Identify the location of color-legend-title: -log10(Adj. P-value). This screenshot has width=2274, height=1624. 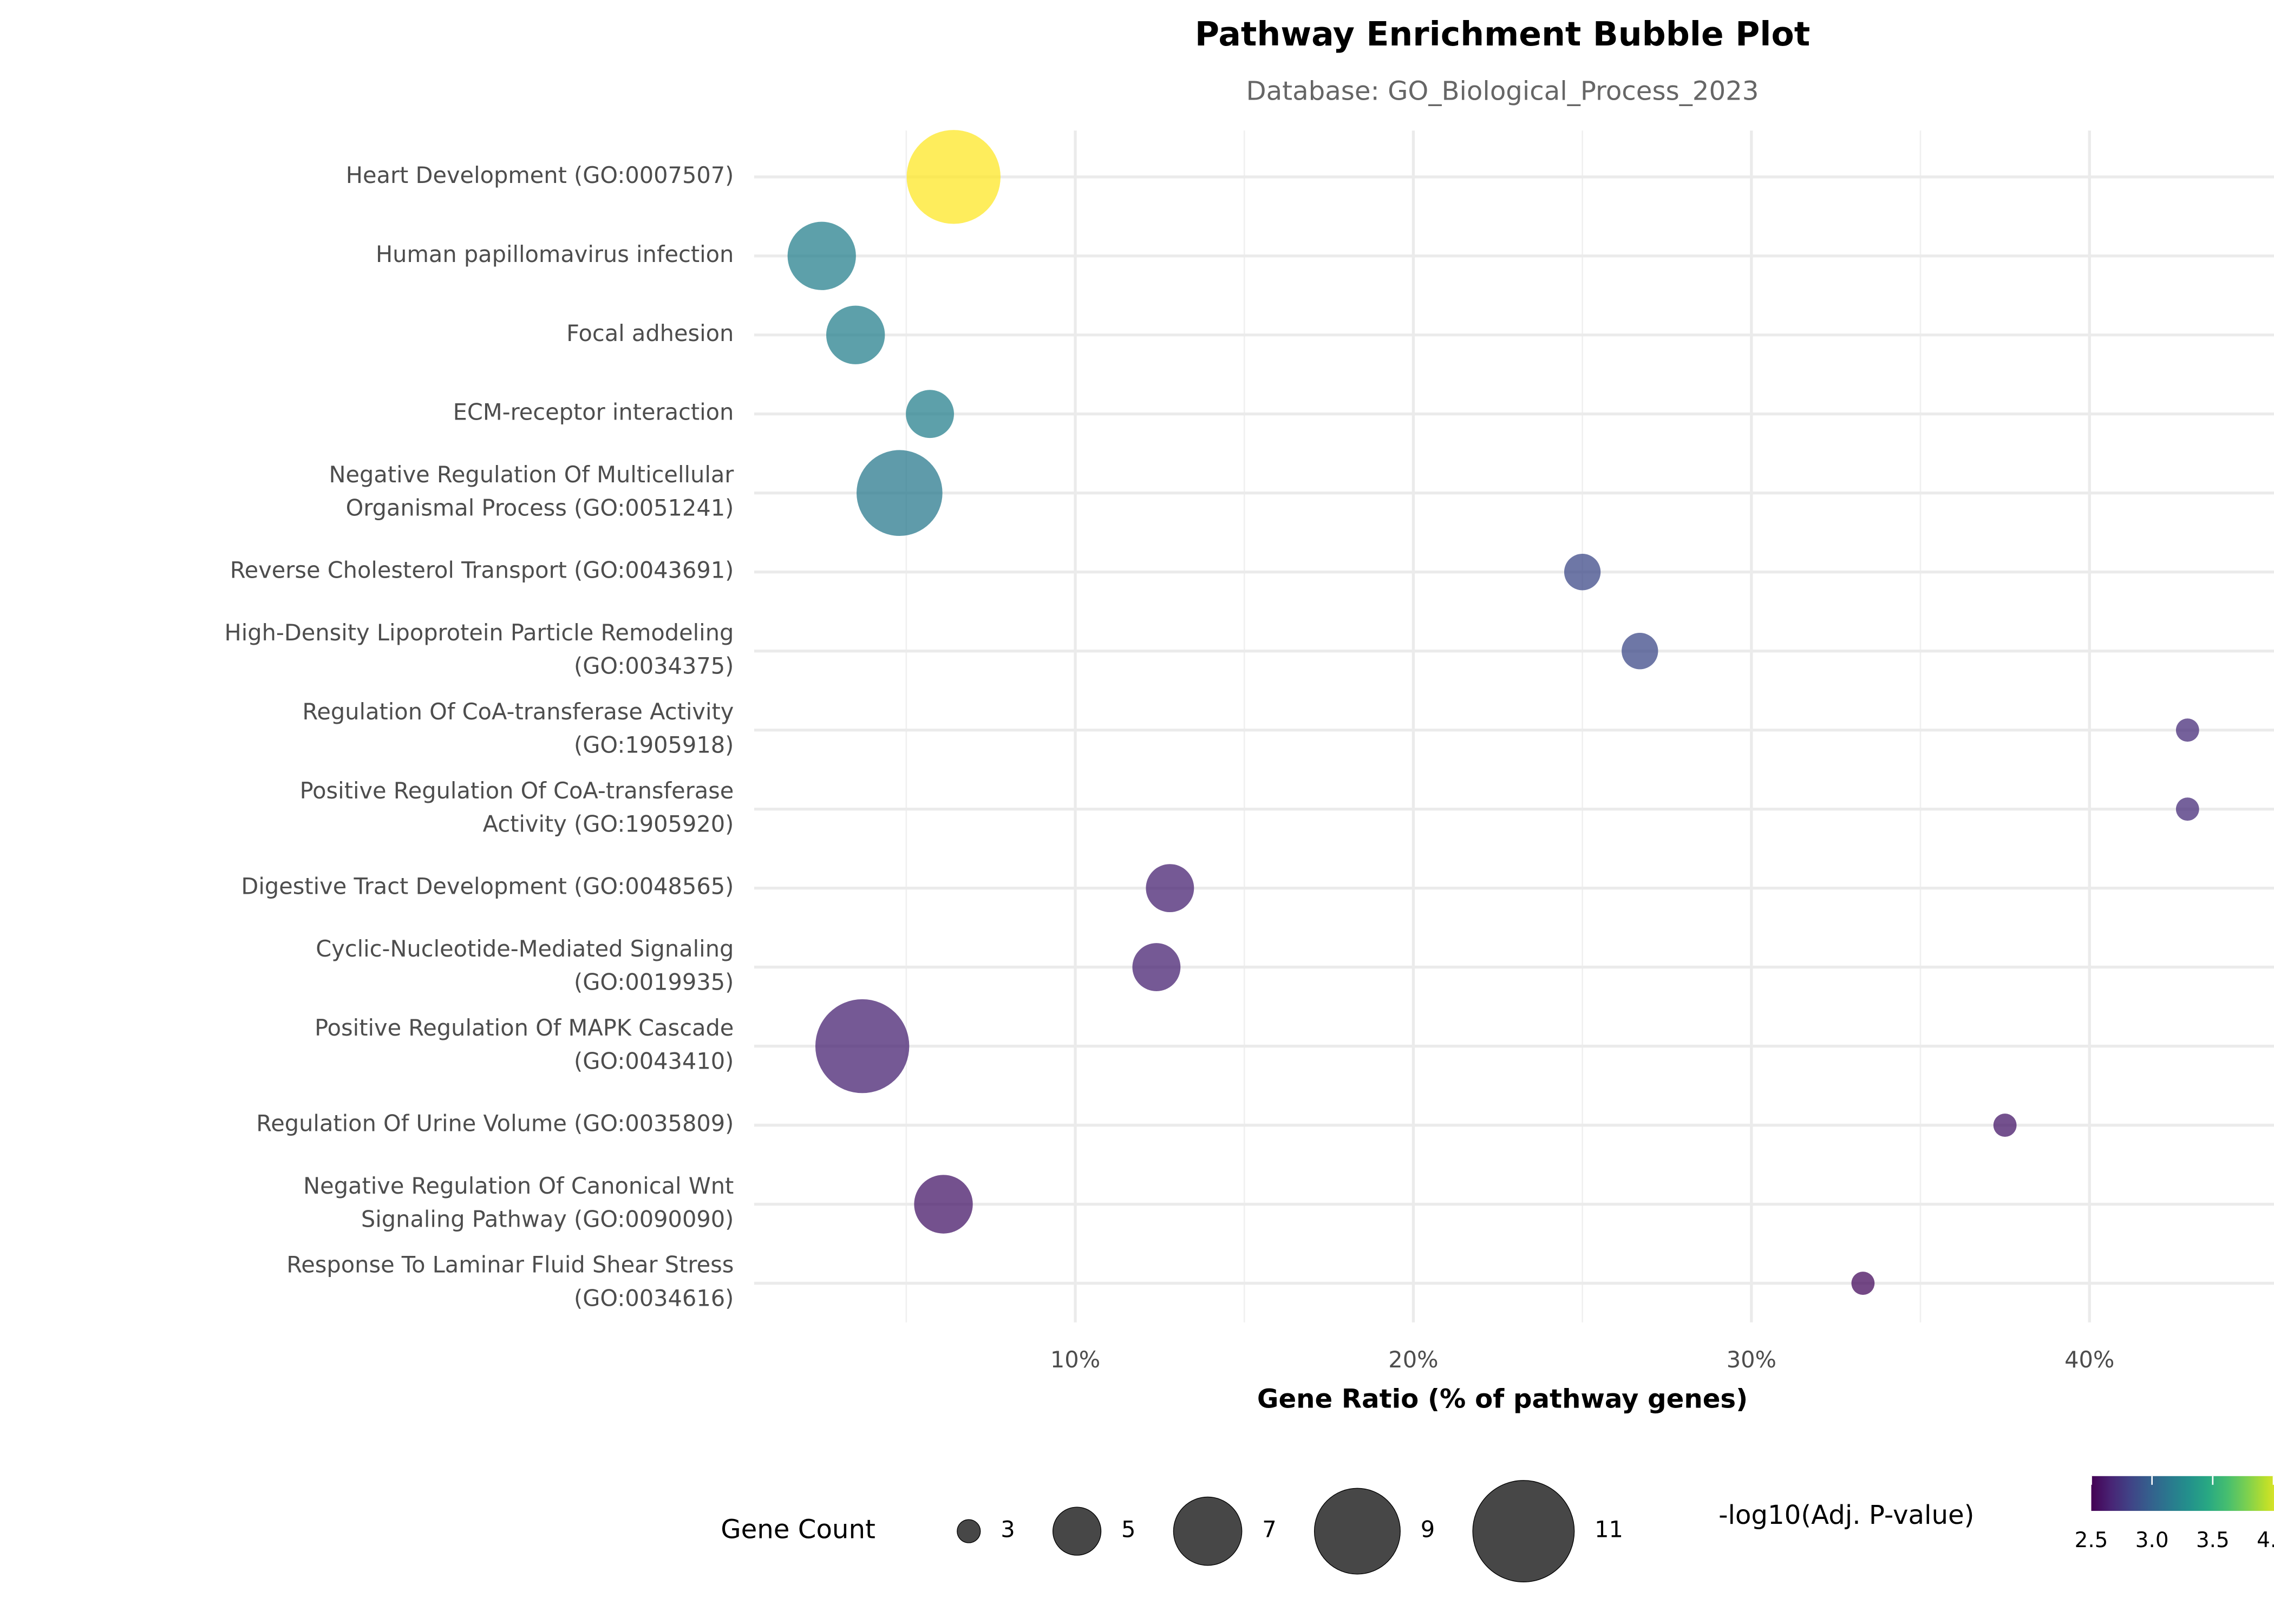
(1846, 1515).